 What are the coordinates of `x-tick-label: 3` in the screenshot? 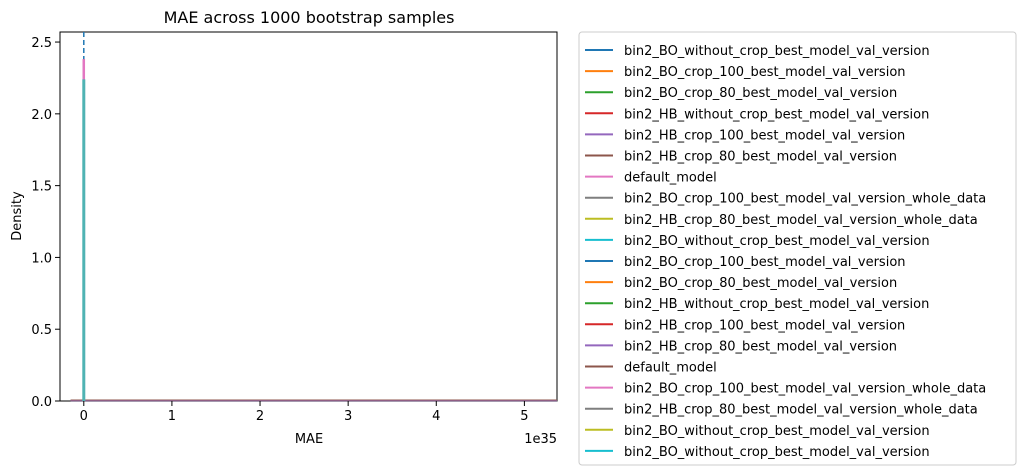 It's located at (348, 416).